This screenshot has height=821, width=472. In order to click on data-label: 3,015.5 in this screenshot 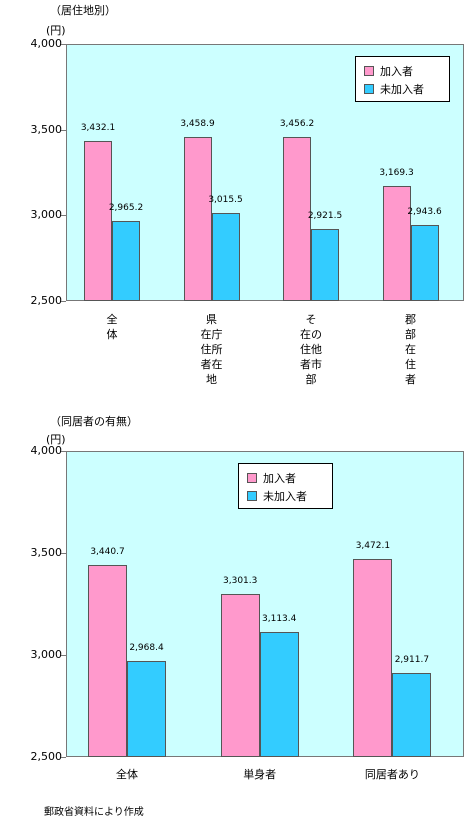, I will do `click(225, 199)`.